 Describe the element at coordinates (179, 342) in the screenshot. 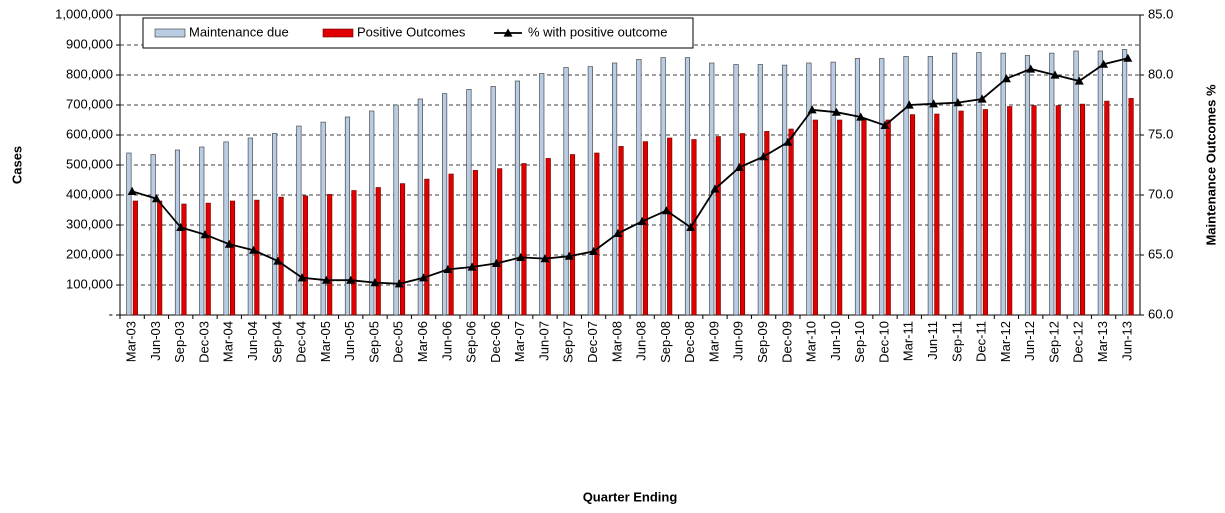

I see `x-tick-label: Sep-03` at that location.